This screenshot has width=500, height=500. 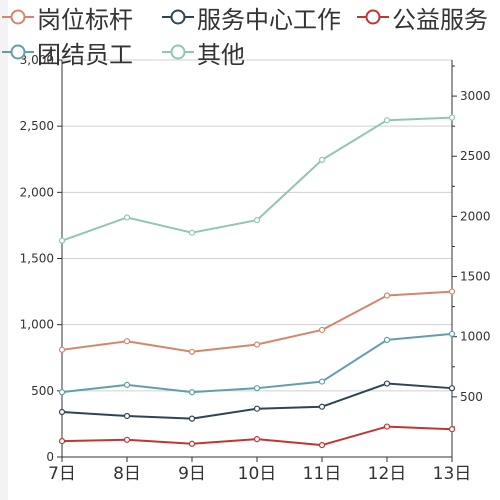 I want to click on legend-item: 服务中心工作, so click(x=250, y=18).